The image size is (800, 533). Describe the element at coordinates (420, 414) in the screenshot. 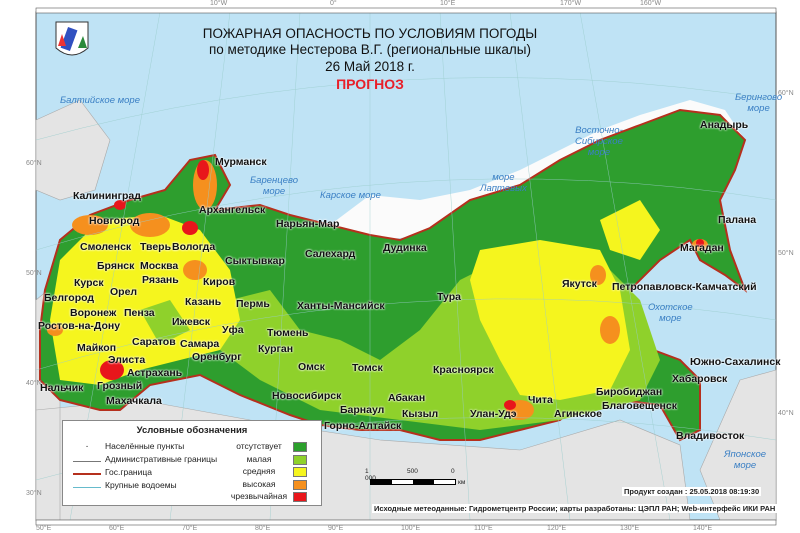

I see `city-label: Кызыл` at that location.